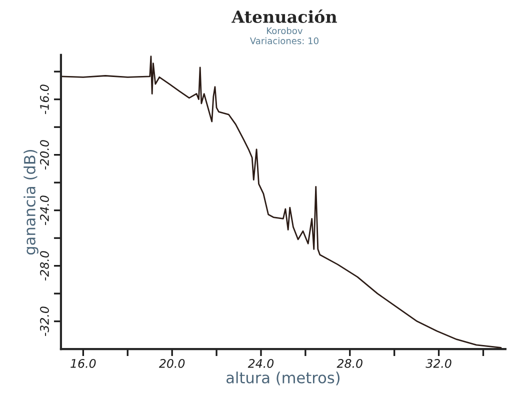  I want to click on y-tick-label: -32.0, so click(44, 321).